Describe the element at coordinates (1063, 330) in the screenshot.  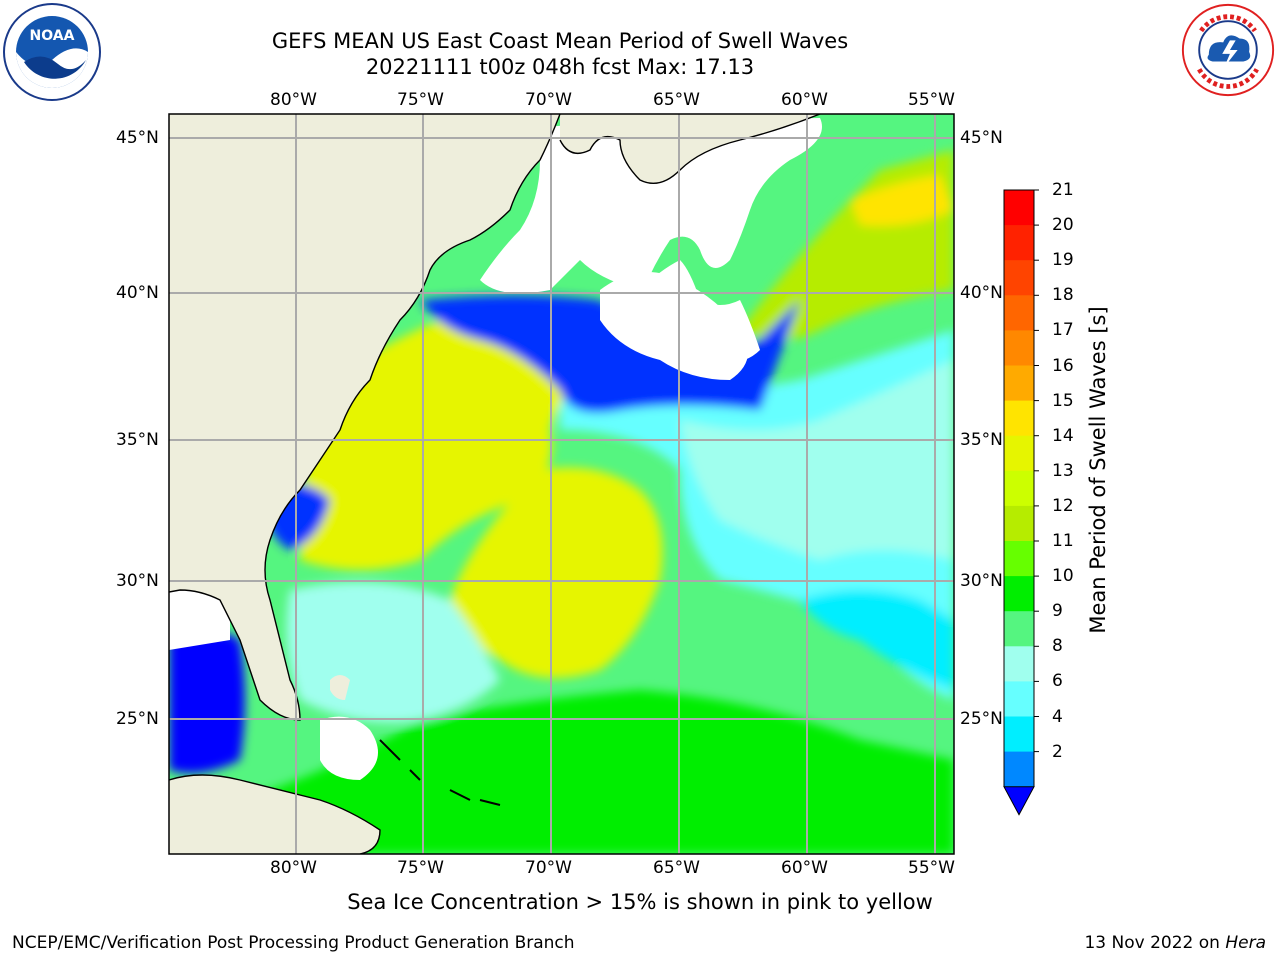
I see `colorbar-tick-label: 17` at that location.